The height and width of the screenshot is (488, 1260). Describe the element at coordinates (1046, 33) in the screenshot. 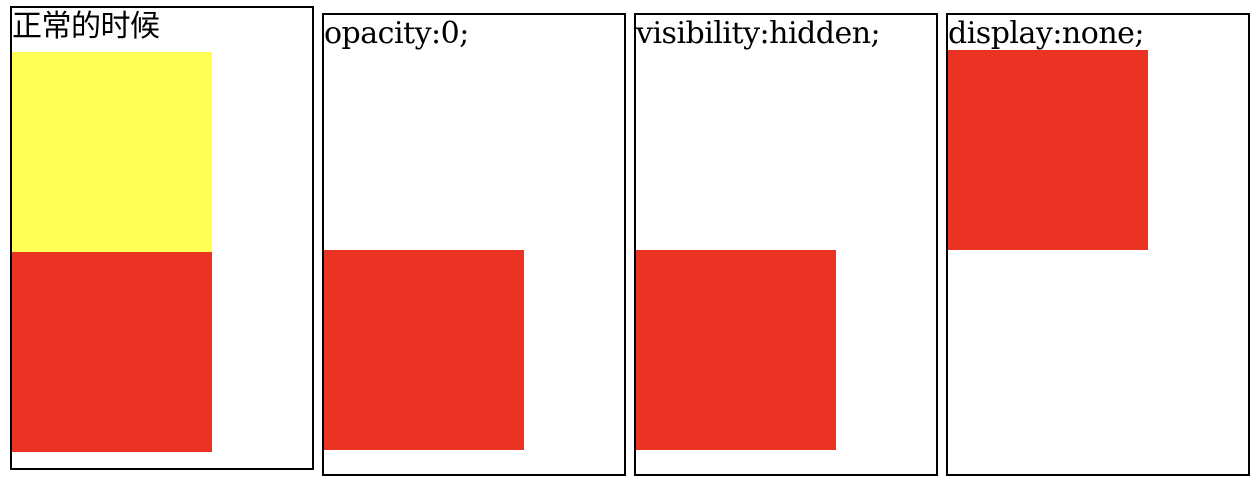

I see `panel-label: display:none;` at that location.